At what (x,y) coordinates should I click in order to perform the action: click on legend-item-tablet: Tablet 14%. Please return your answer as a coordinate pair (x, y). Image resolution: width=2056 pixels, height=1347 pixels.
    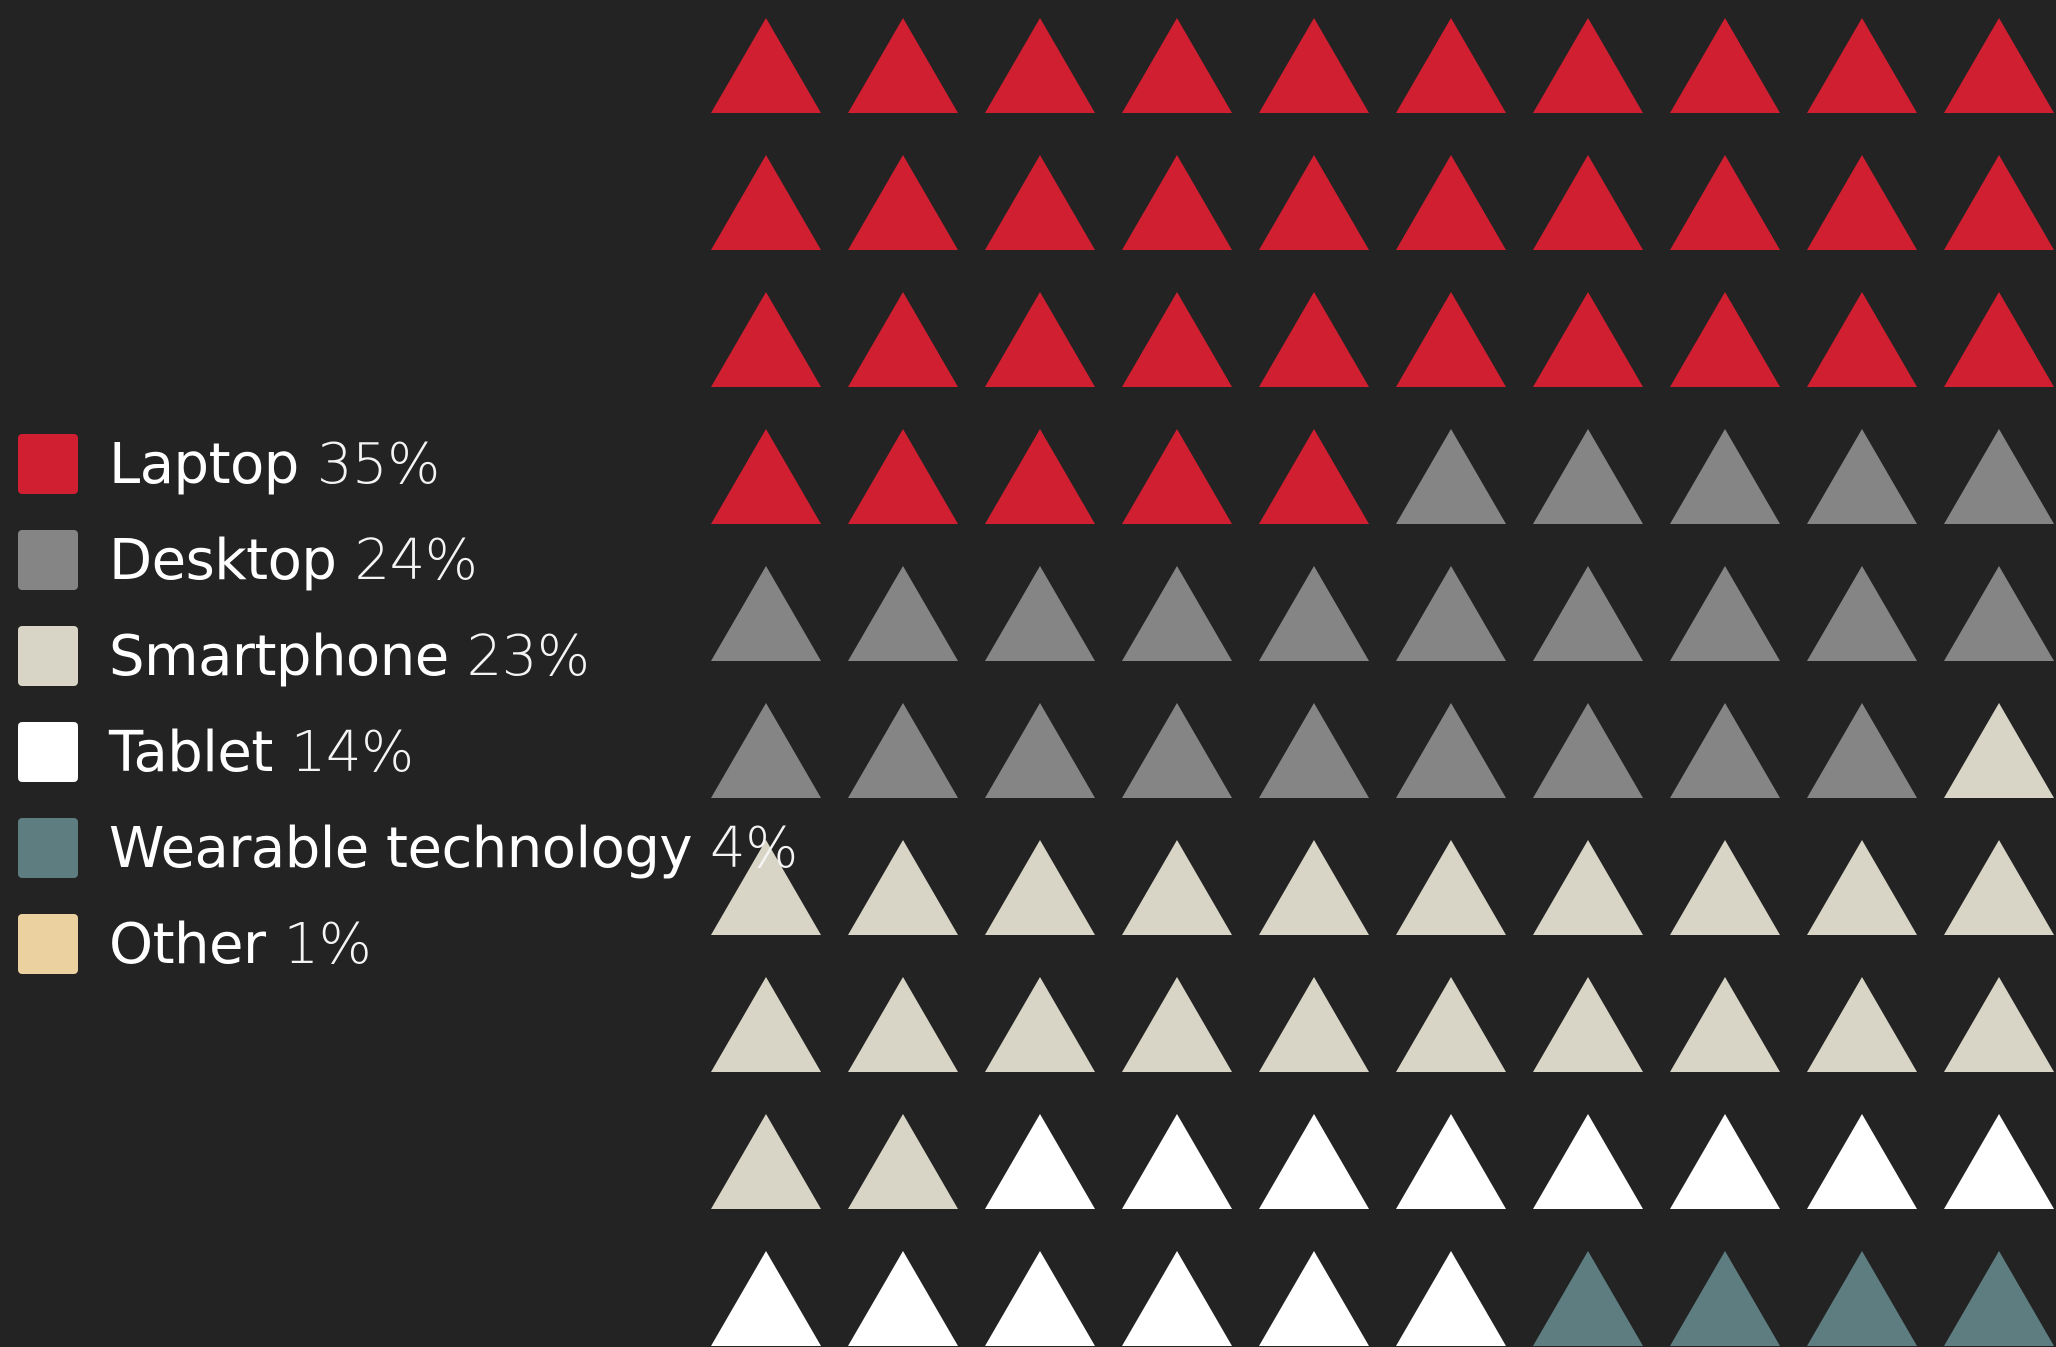
    Looking at the image, I should click on (408, 752).